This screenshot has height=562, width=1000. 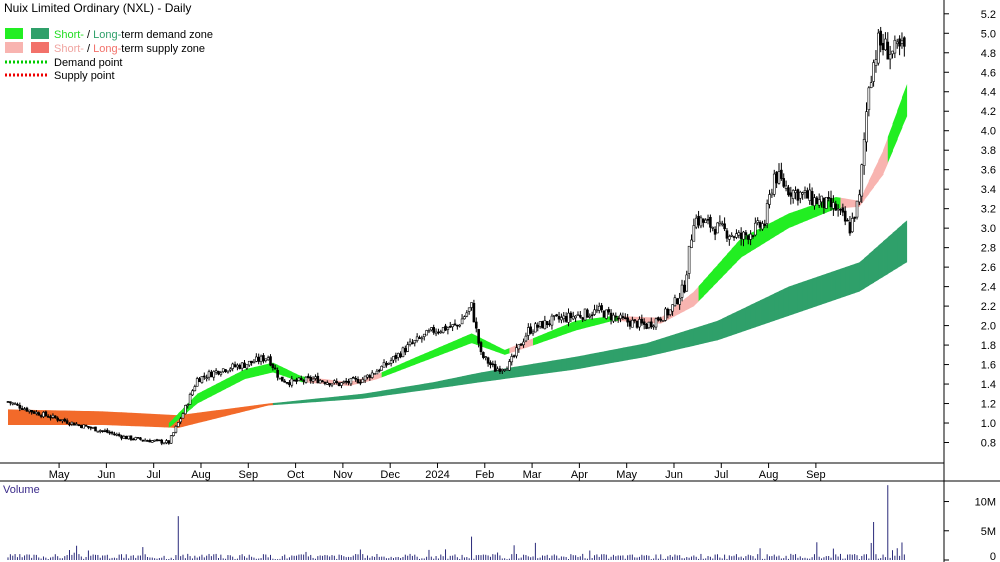 What do you see at coordinates (988, 73) in the screenshot?
I see `y-tick-label: 4.6` at bounding box center [988, 73].